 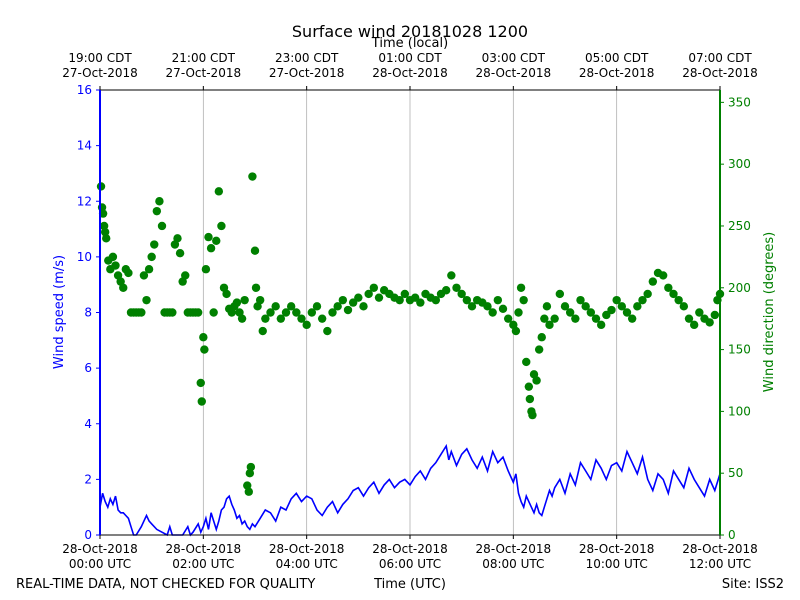 What do you see at coordinates (739, 164) in the screenshot?
I see `right-tick-label: 300` at bounding box center [739, 164].